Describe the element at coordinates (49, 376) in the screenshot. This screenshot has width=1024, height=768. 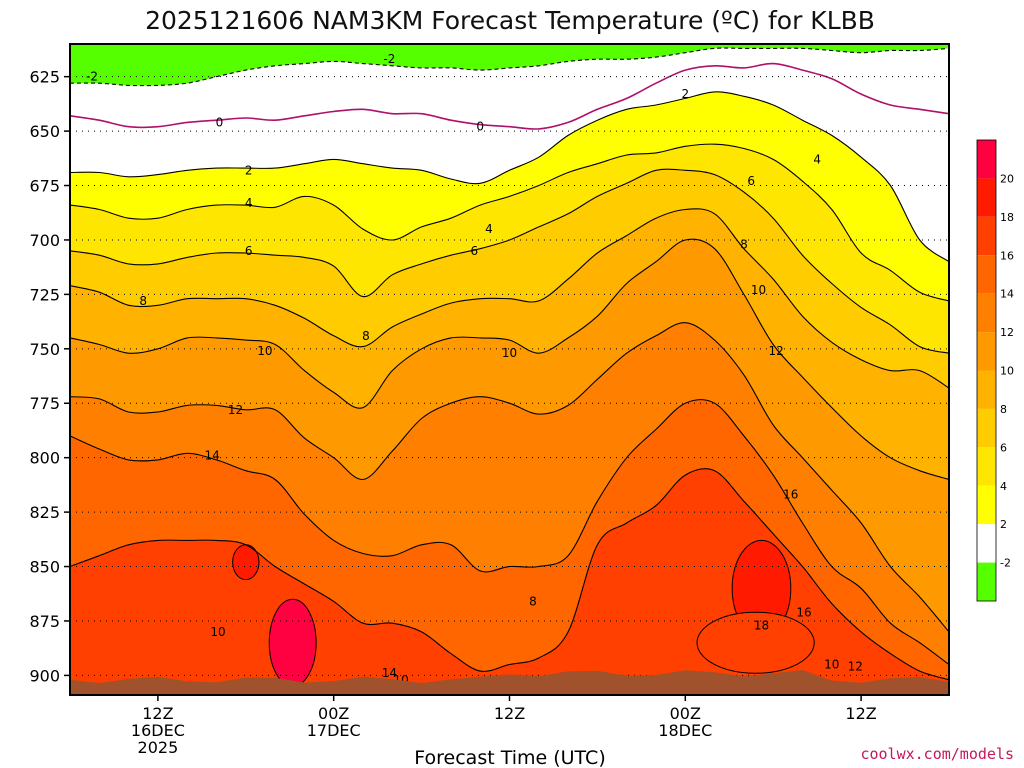
I see `y-axis: 625 650 675 700 725 750 775 800 825 850 875 900` at that location.